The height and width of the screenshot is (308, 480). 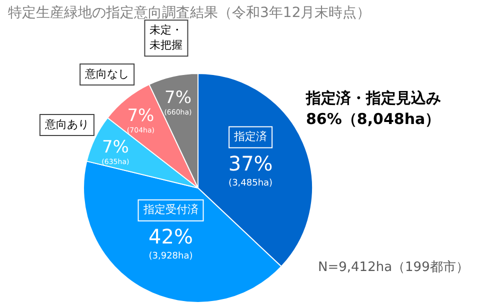 What do you see at coordinates (393, 267) in the screenshot?
I see `text: N=9,412ha（199都市）` at bounding box center [393, 267].